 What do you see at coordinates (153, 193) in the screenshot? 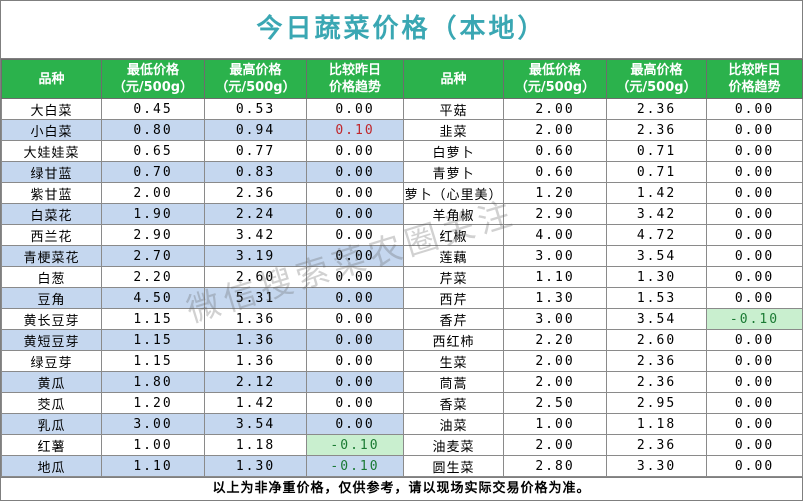
I see `cell-low: 2.00` at bounding box center [153, 193].